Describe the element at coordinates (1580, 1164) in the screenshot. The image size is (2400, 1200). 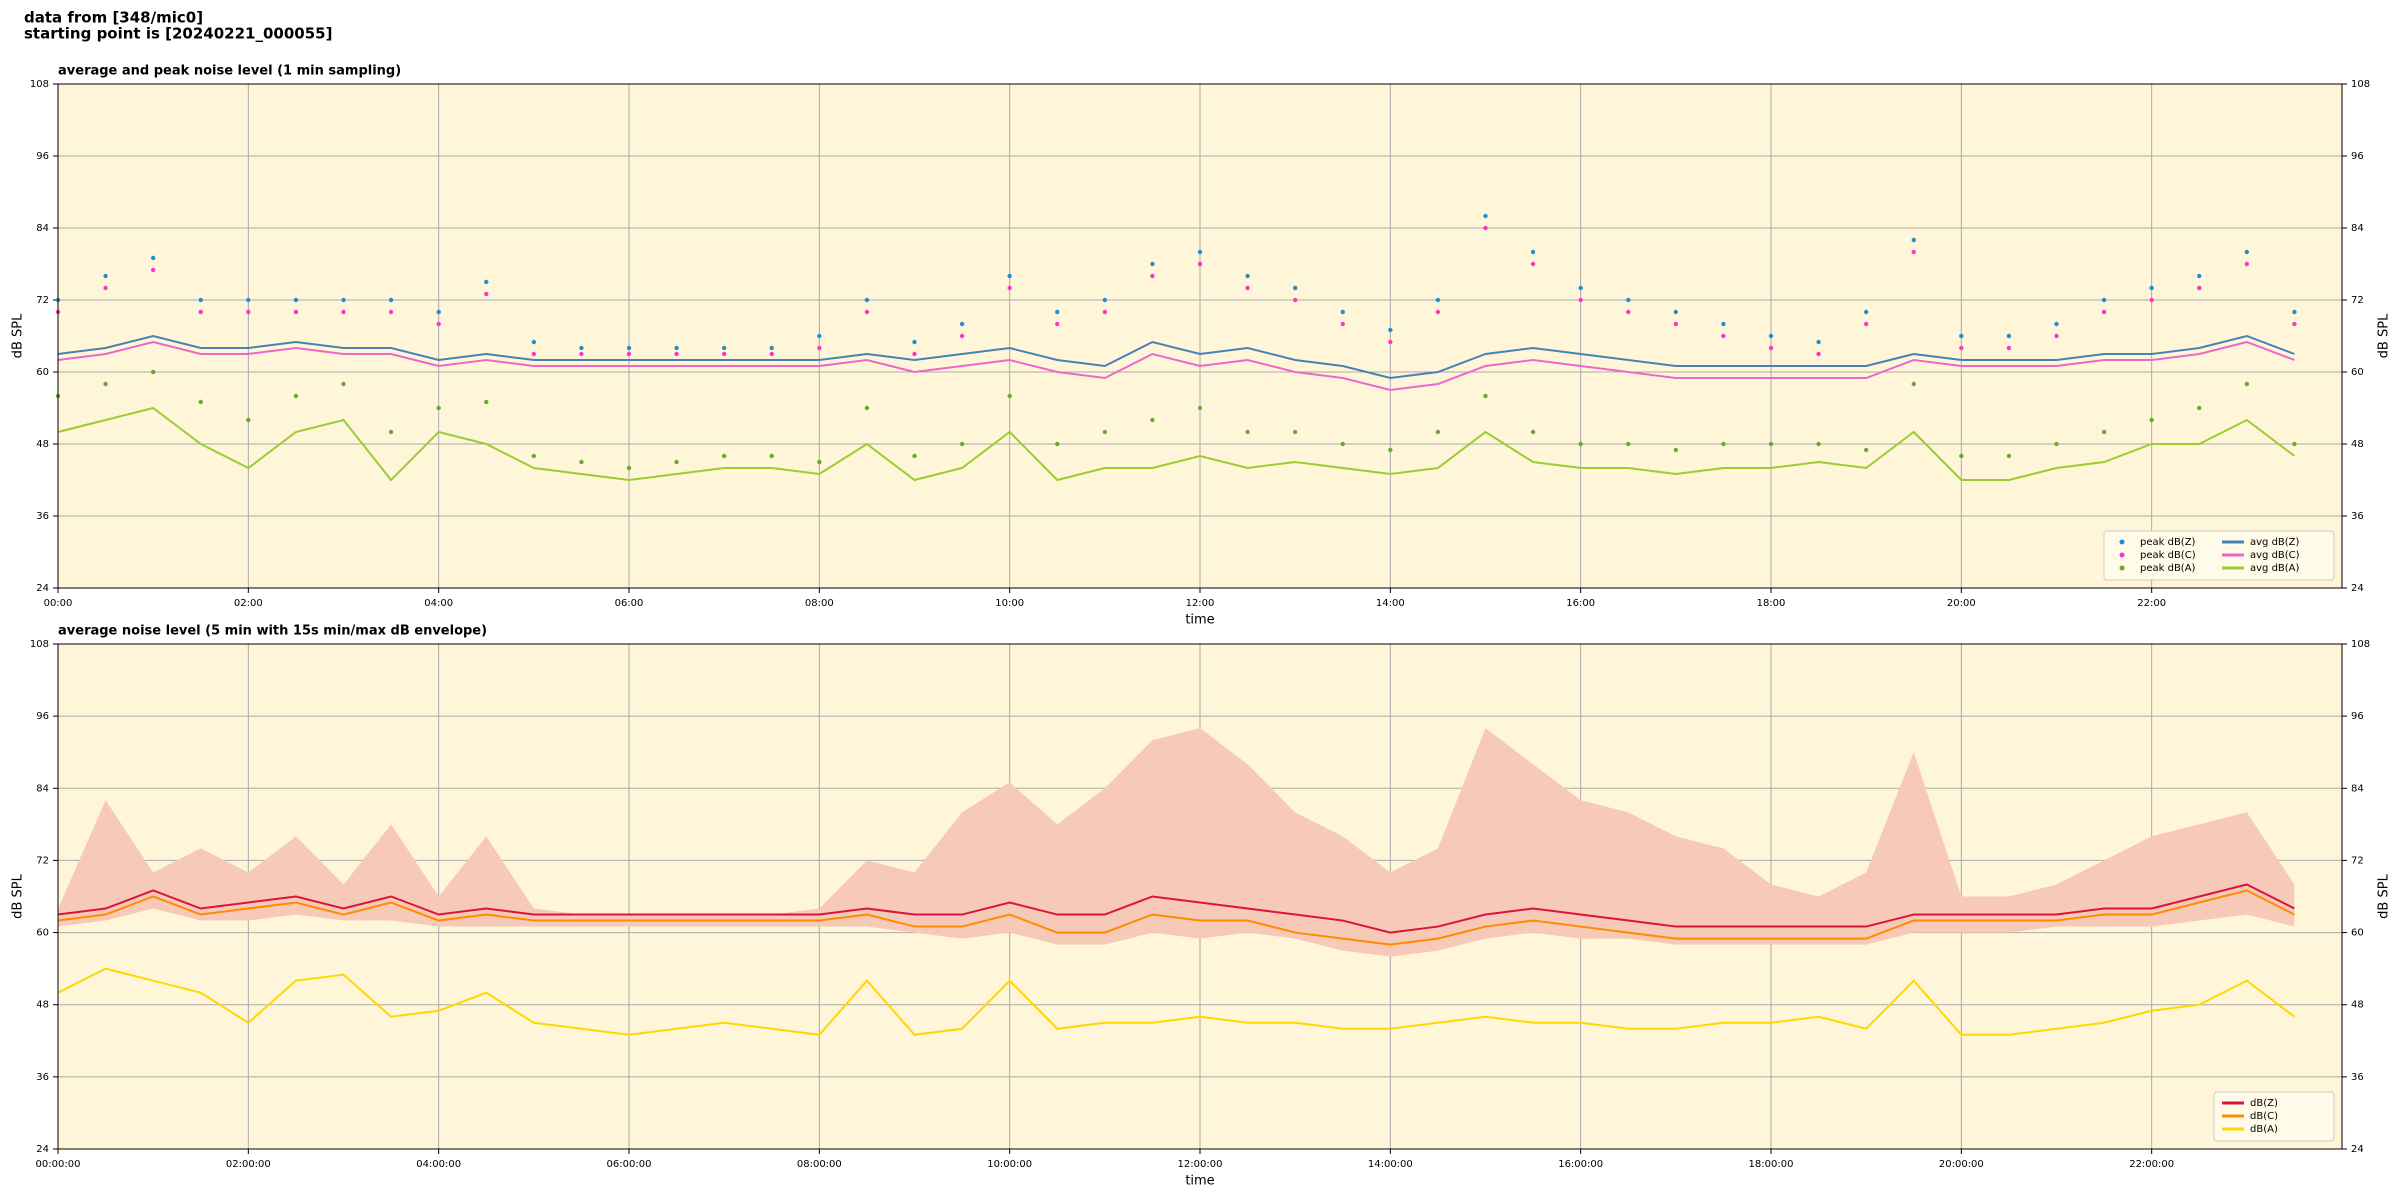
I see `x-tick-label: 16:00:00` at that location.